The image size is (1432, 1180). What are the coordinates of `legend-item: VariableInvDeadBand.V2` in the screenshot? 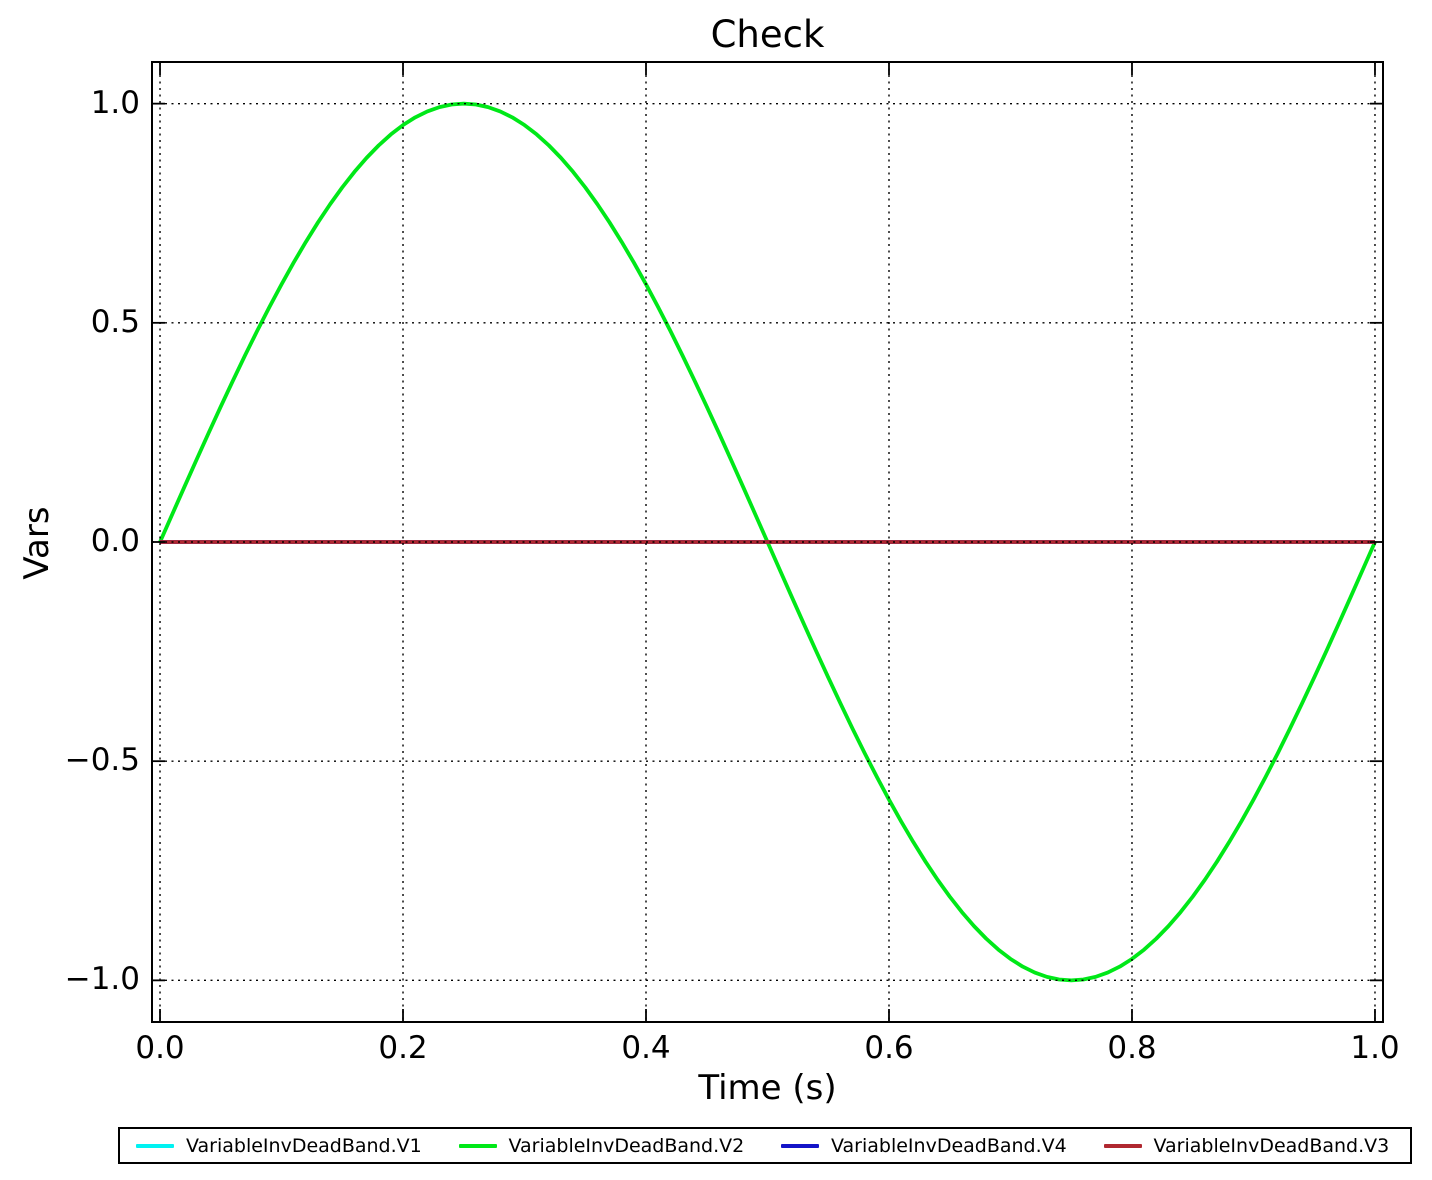 It's located at (604, 1146).